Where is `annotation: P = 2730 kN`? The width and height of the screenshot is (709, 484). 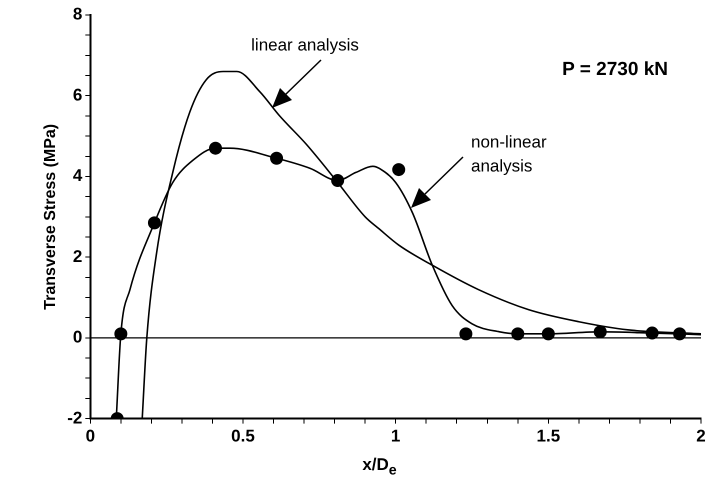
annotation: P = 2730 kN is located at coordinates (615, 69).